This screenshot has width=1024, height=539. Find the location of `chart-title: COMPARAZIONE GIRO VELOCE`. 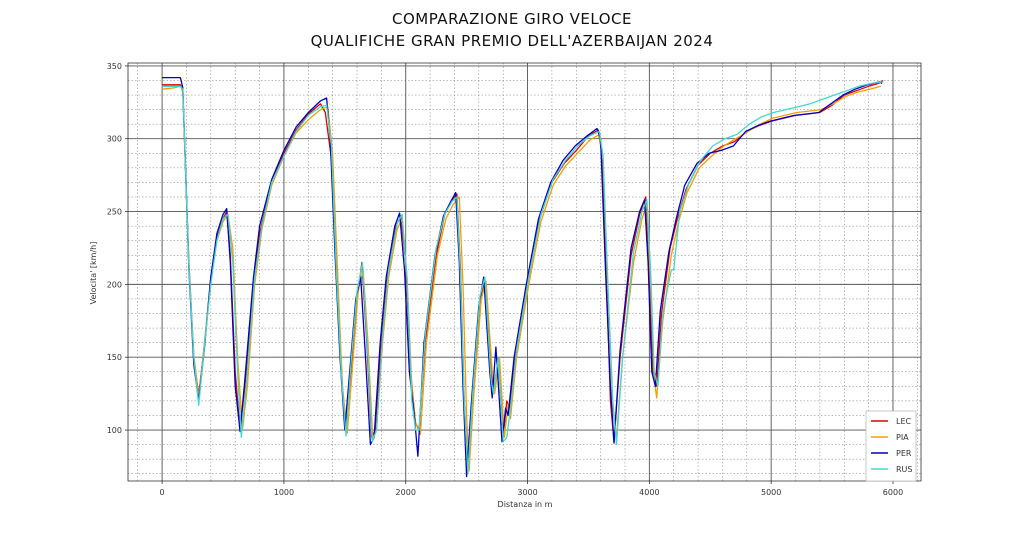

chart-title: COMPARAZIONE GIRO VELOCE is located at coordinates (512, 19).